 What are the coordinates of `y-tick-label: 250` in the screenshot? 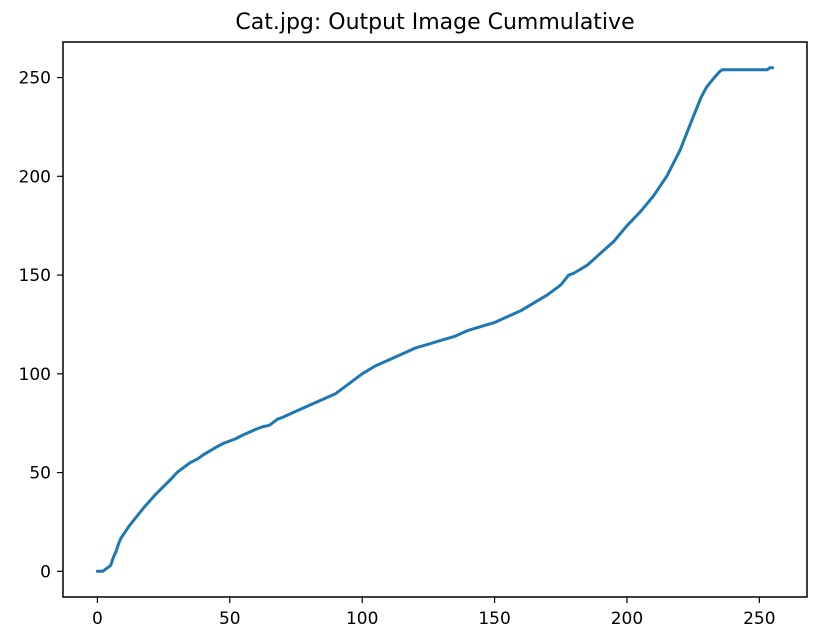 It's located at (35, 79).